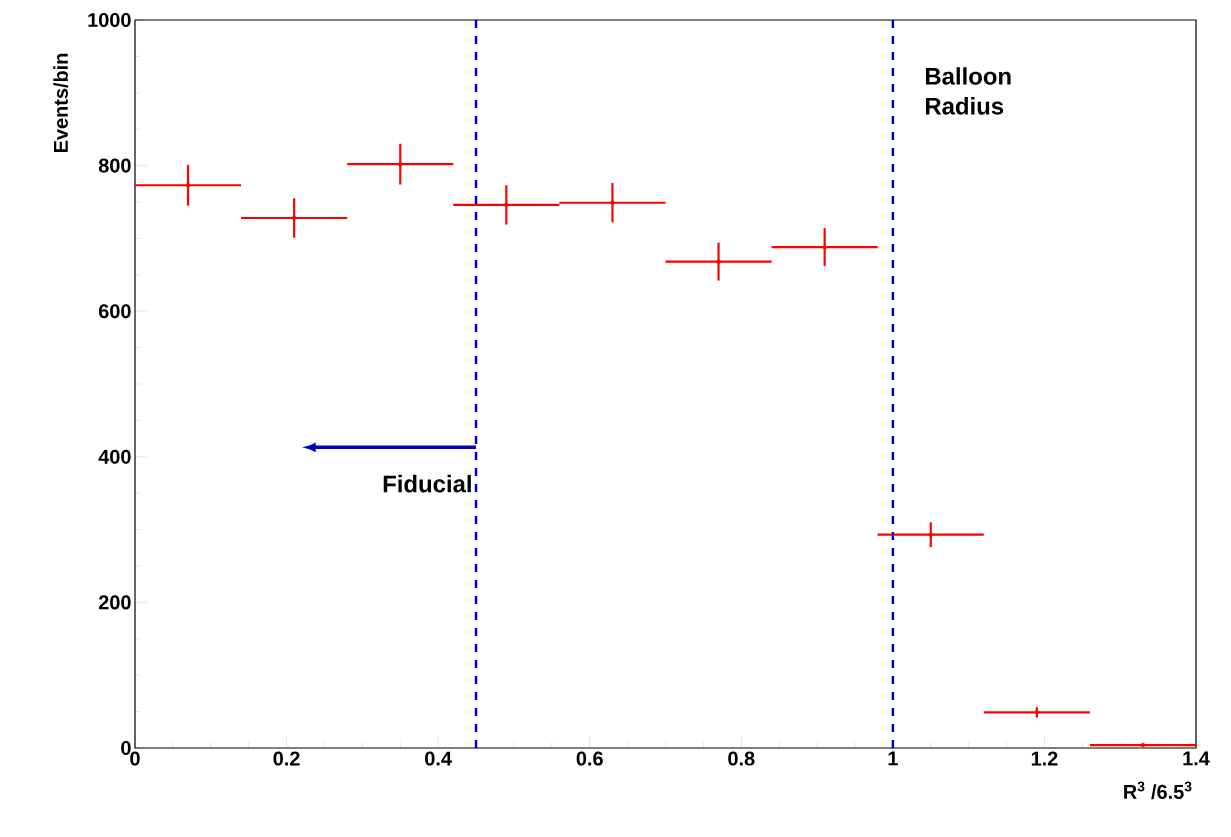  Describe the element at coordinates (126, 748) in the screenshot. I see `y-tick-label: 0` at that location.